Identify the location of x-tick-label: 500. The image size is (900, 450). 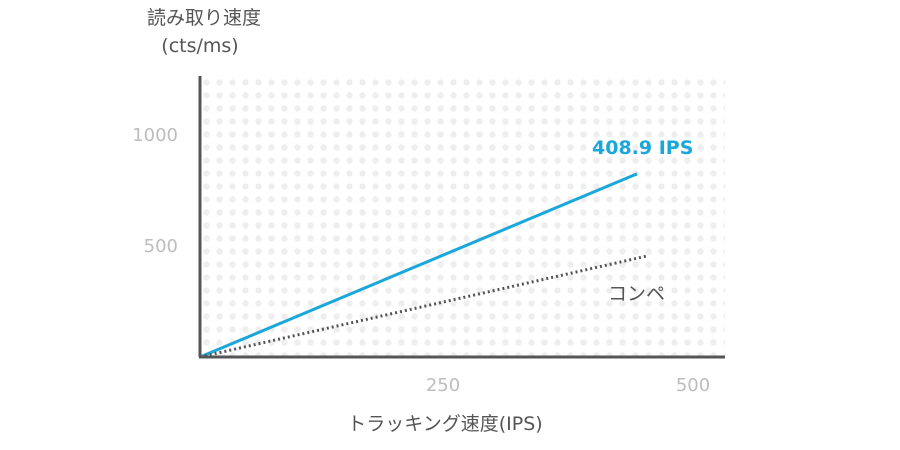
(693, 385).